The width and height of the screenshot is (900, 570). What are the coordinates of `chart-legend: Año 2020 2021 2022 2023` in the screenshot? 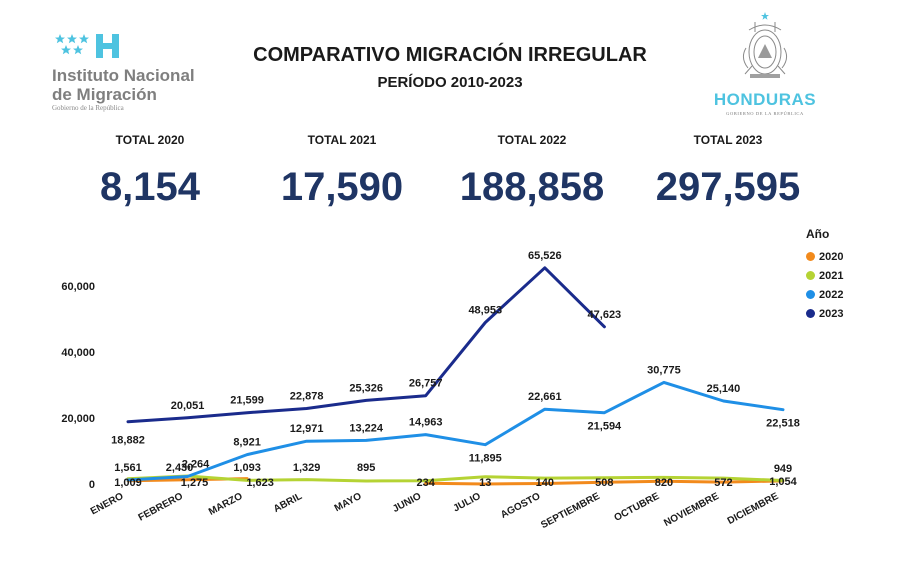 It's located at (824, 275).